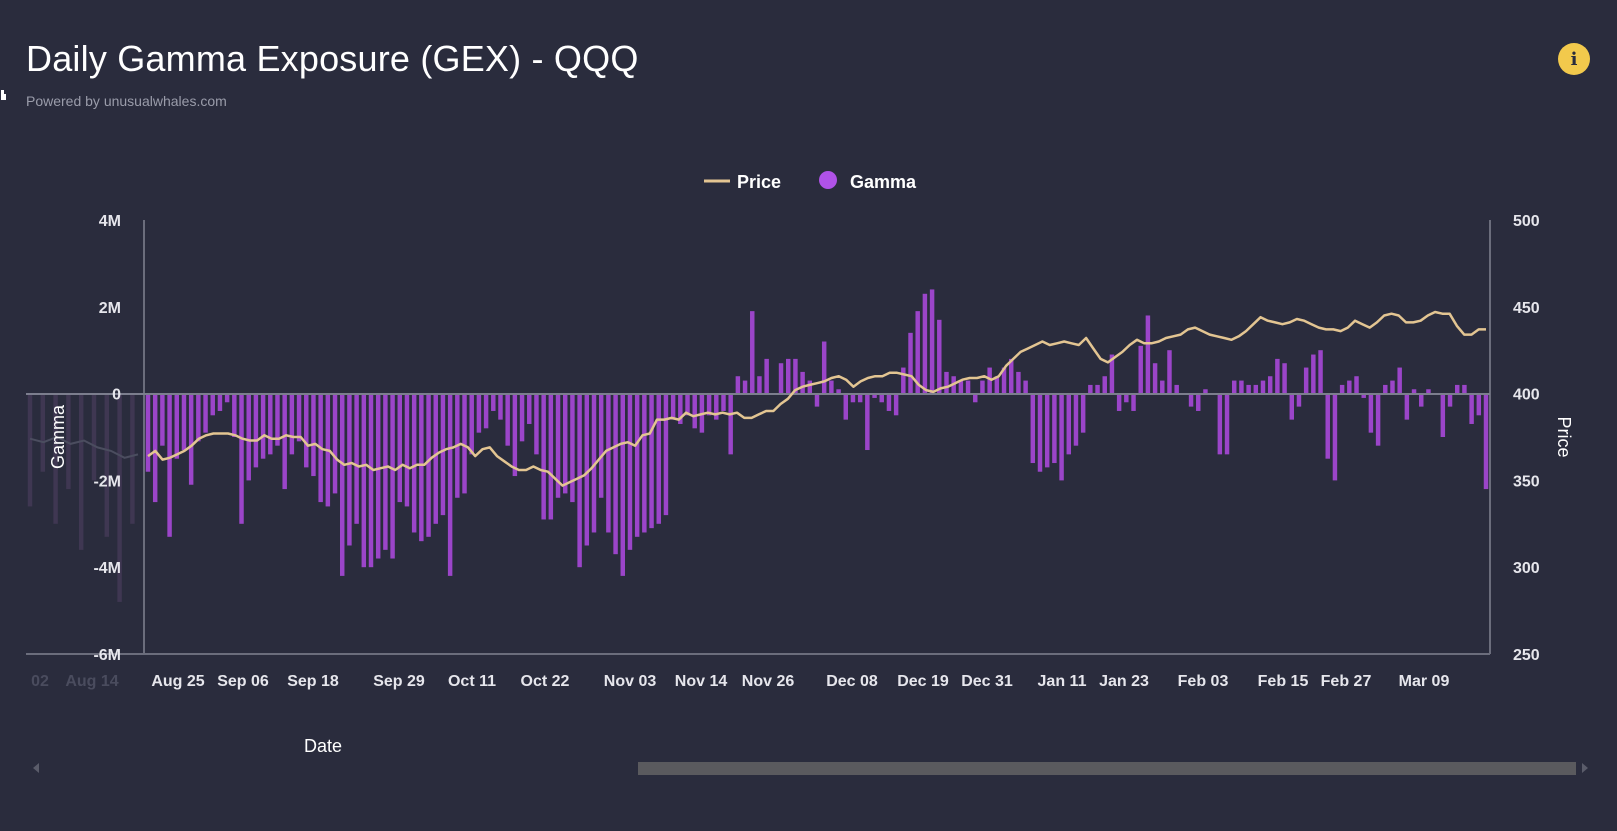 The width and height of the screenshot is (1617, 831). Describe the element at coordinates (36, 768) in the screenshot. I see `scroll-left-arrow-icon` at that location.